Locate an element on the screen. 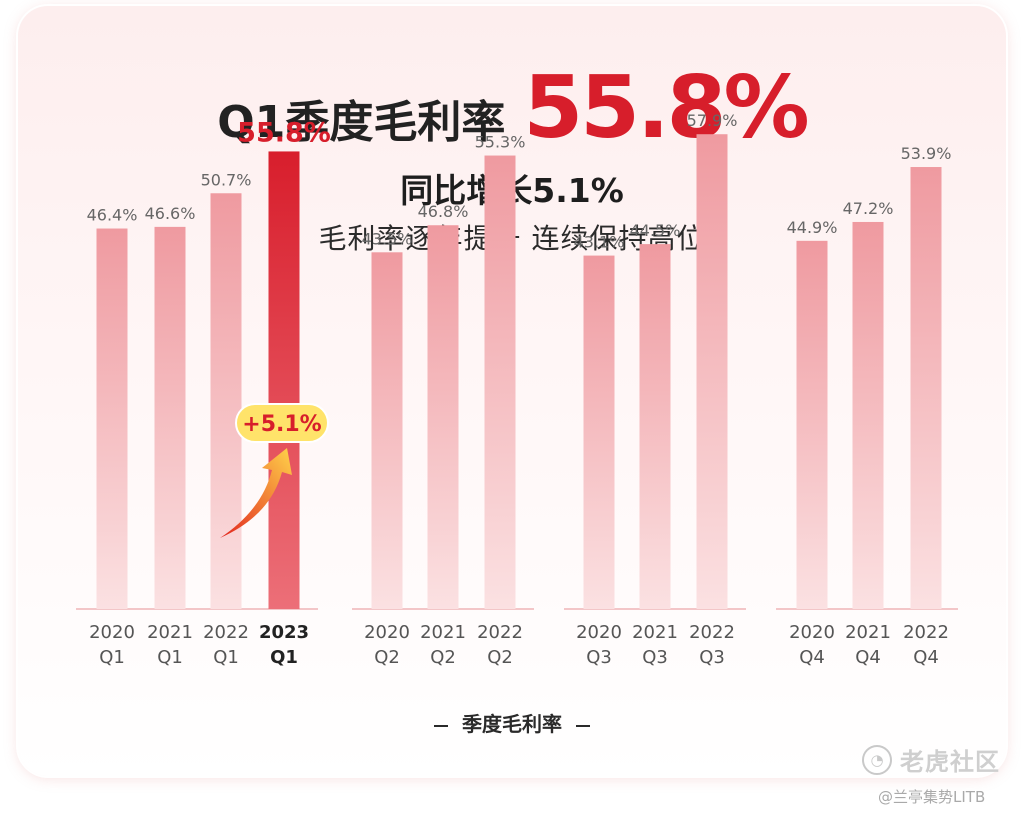  bar-q1-2023 is located at coordinates (284, 380).